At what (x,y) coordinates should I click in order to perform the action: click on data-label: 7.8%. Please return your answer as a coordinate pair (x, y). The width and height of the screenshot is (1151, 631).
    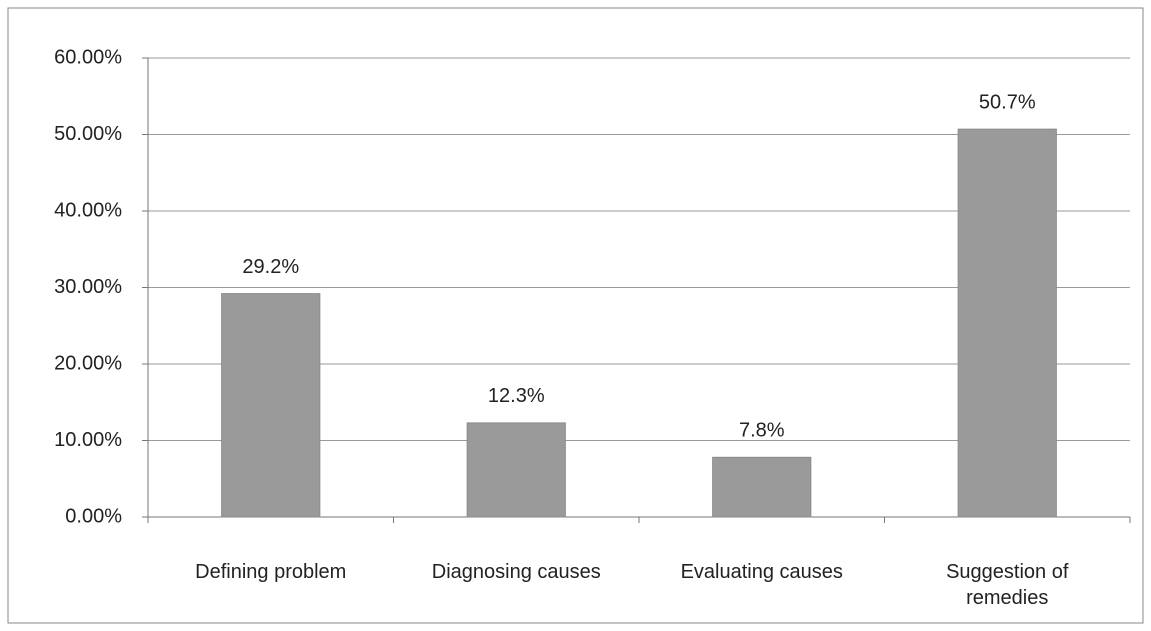
    Looking at the image, I should click on (762, 431).